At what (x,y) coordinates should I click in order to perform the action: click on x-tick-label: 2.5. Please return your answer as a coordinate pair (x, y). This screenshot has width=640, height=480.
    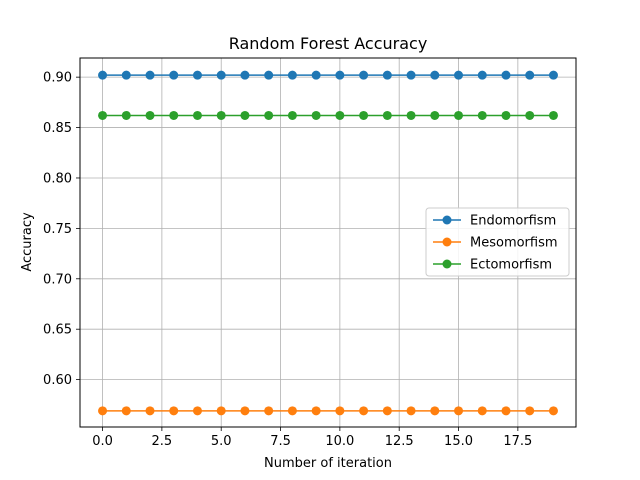
    Looking at the image, I should click on (162, 441).